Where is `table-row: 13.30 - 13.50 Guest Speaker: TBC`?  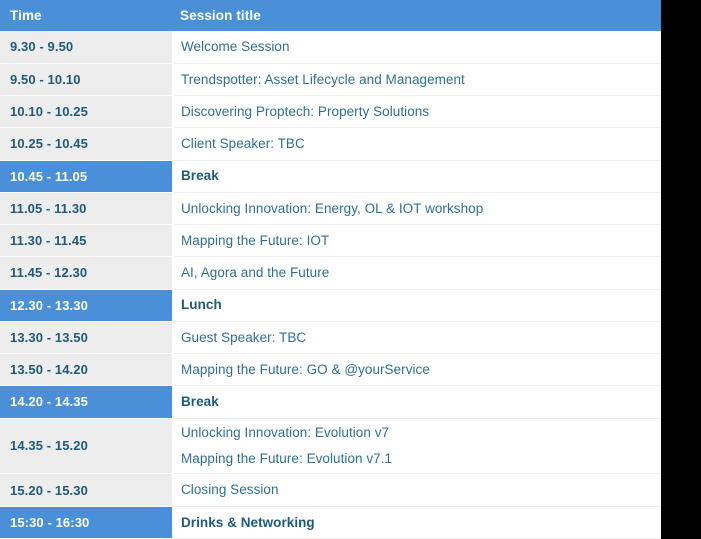
table-row: 13.30 - 13.50 Guest Speaker: TBC is located at coordinates (330, 338).